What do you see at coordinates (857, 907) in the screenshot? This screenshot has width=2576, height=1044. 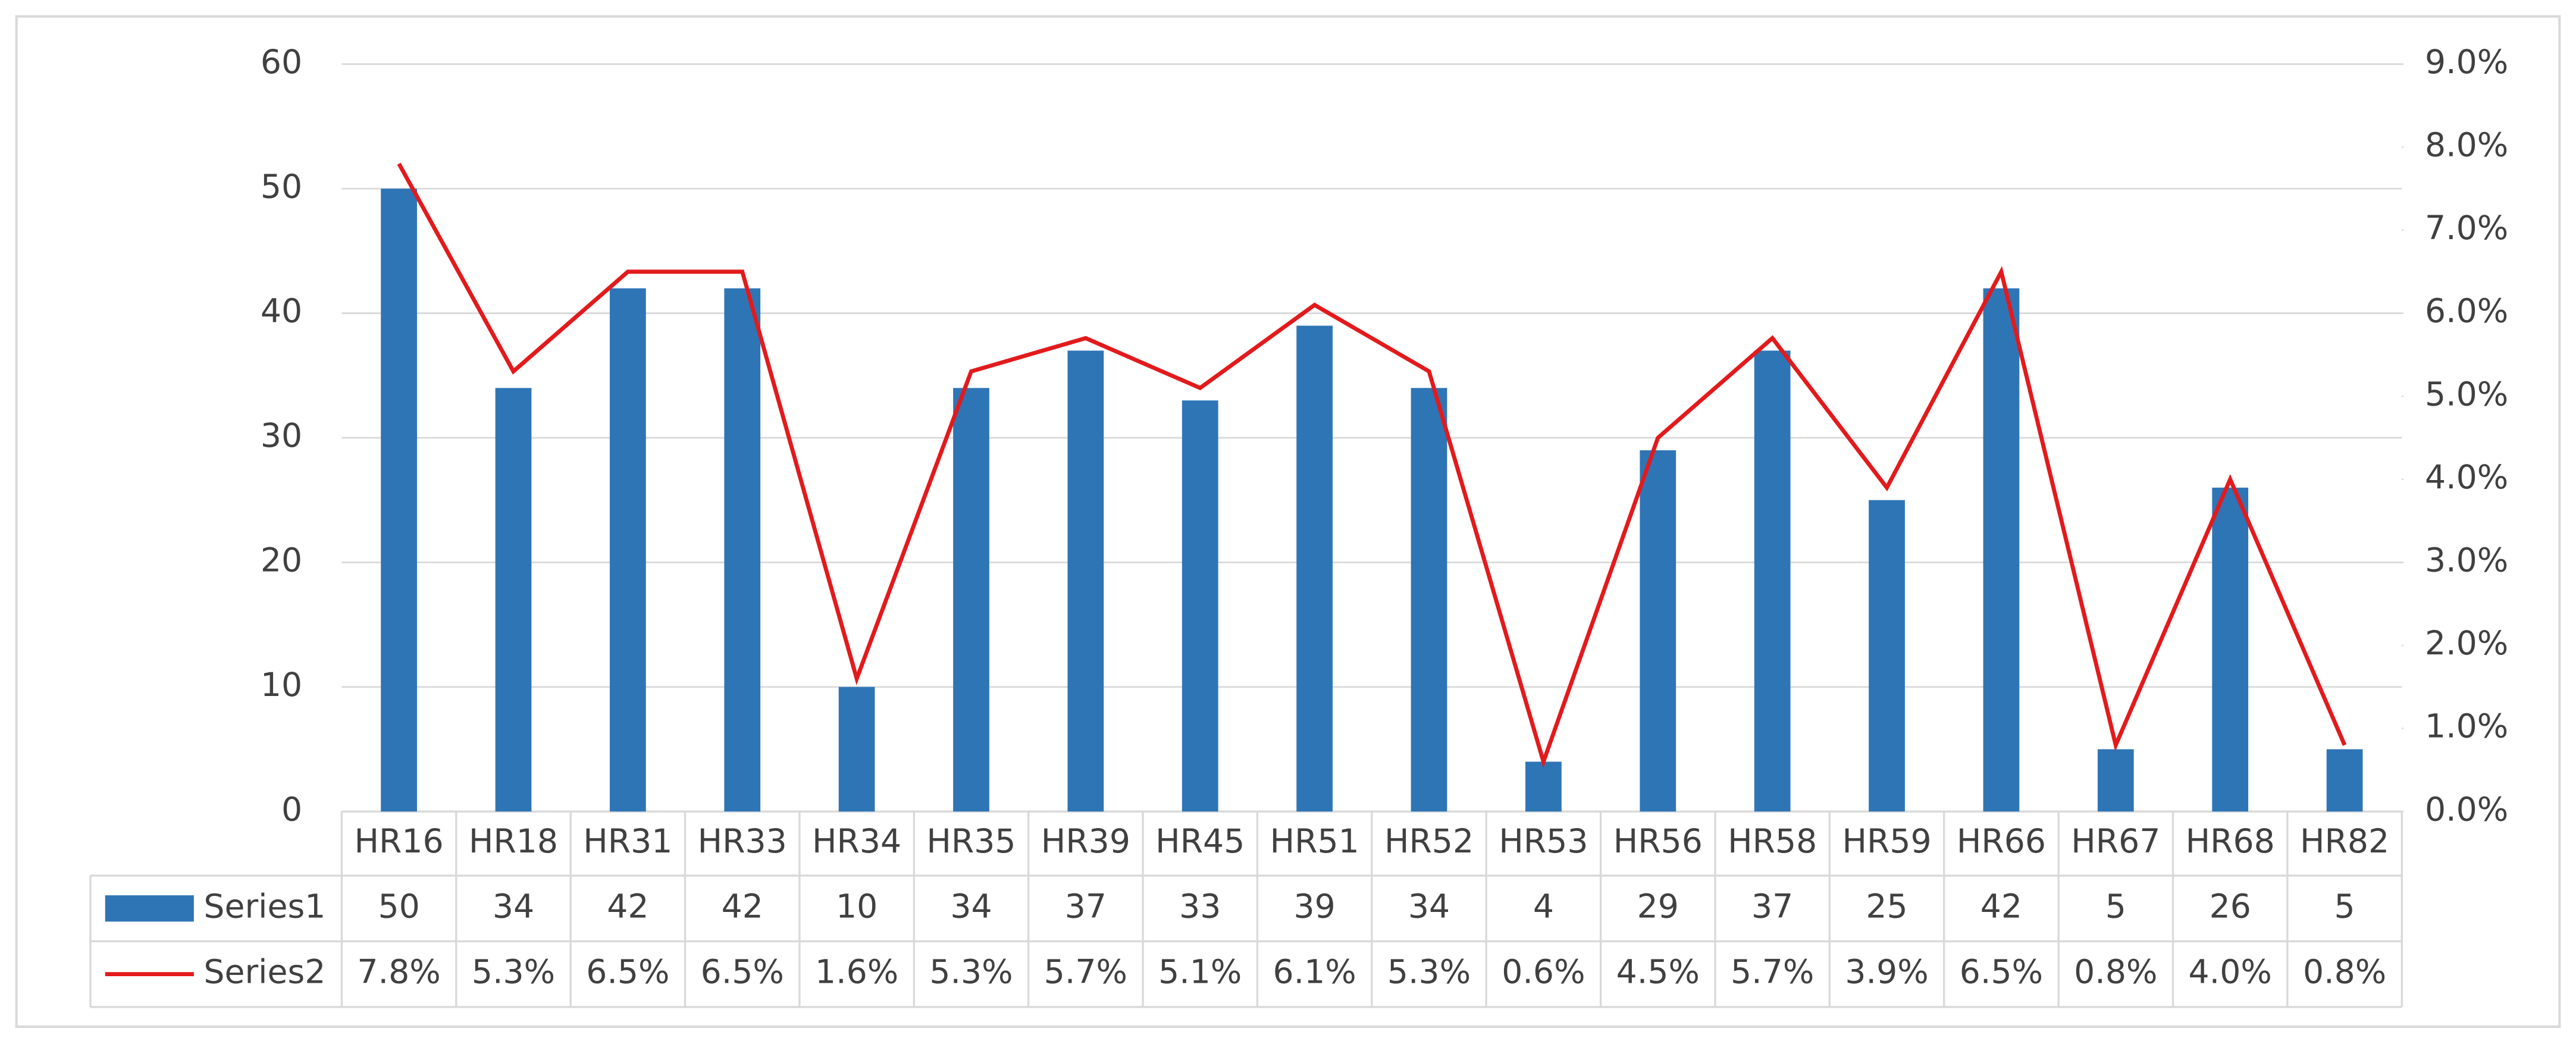 I see `table-value: 10` at bounding box center [857, 907].